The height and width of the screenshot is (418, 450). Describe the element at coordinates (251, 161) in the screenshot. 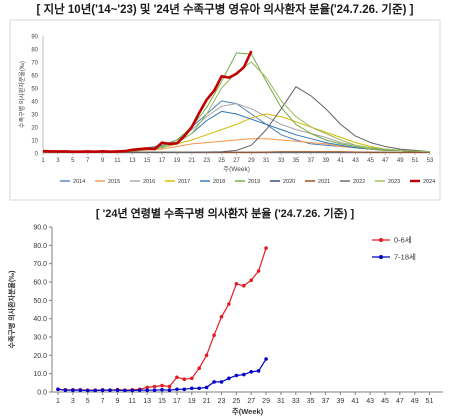

I see `chart-1-x-tick-label: 29` at that location.